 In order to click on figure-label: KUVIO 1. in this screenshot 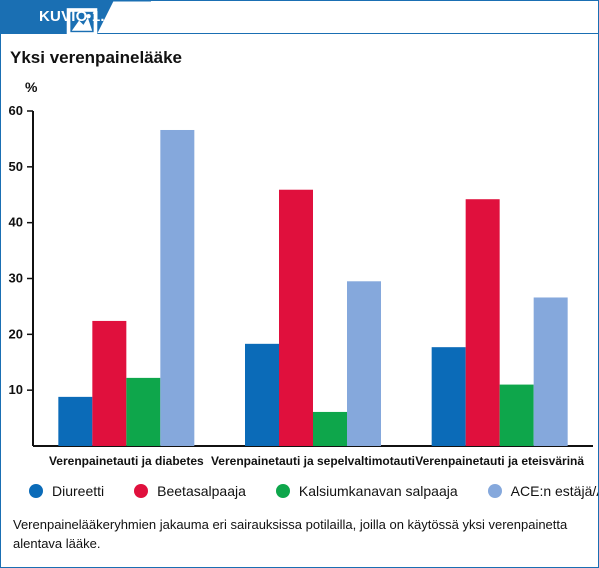, I will do `click(72, 16)`.